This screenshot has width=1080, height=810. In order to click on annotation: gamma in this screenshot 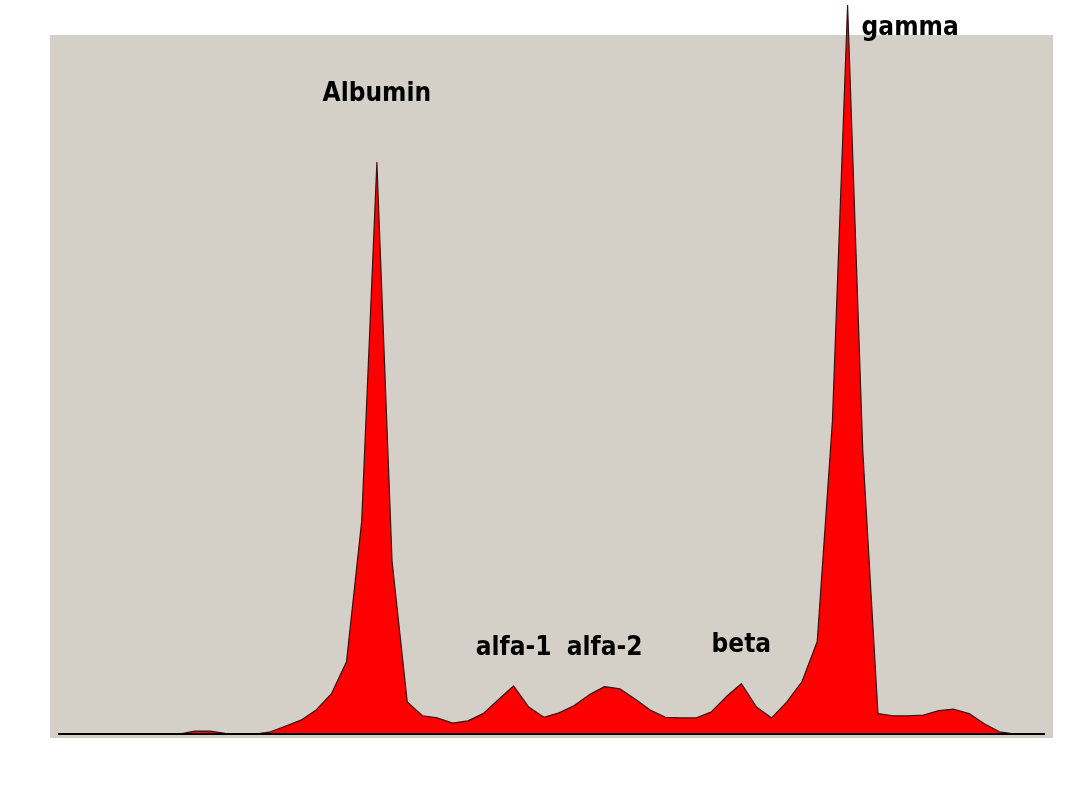, I will do `click(910, 25)`.